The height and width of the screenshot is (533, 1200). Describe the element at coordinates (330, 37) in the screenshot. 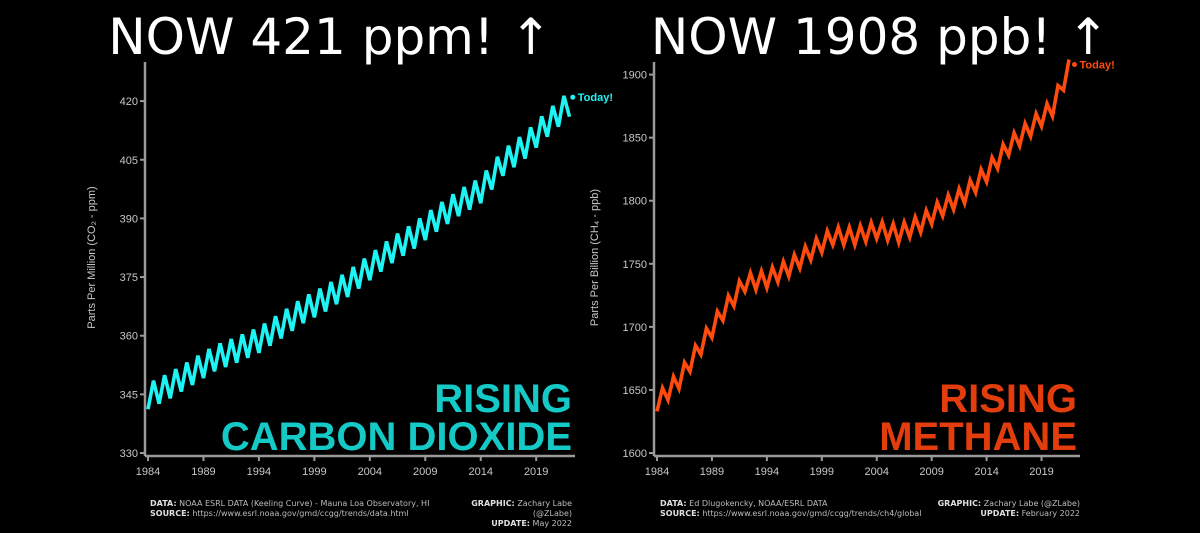

I see `co2-headline: NOW 421 ppm! ↑` at that location.